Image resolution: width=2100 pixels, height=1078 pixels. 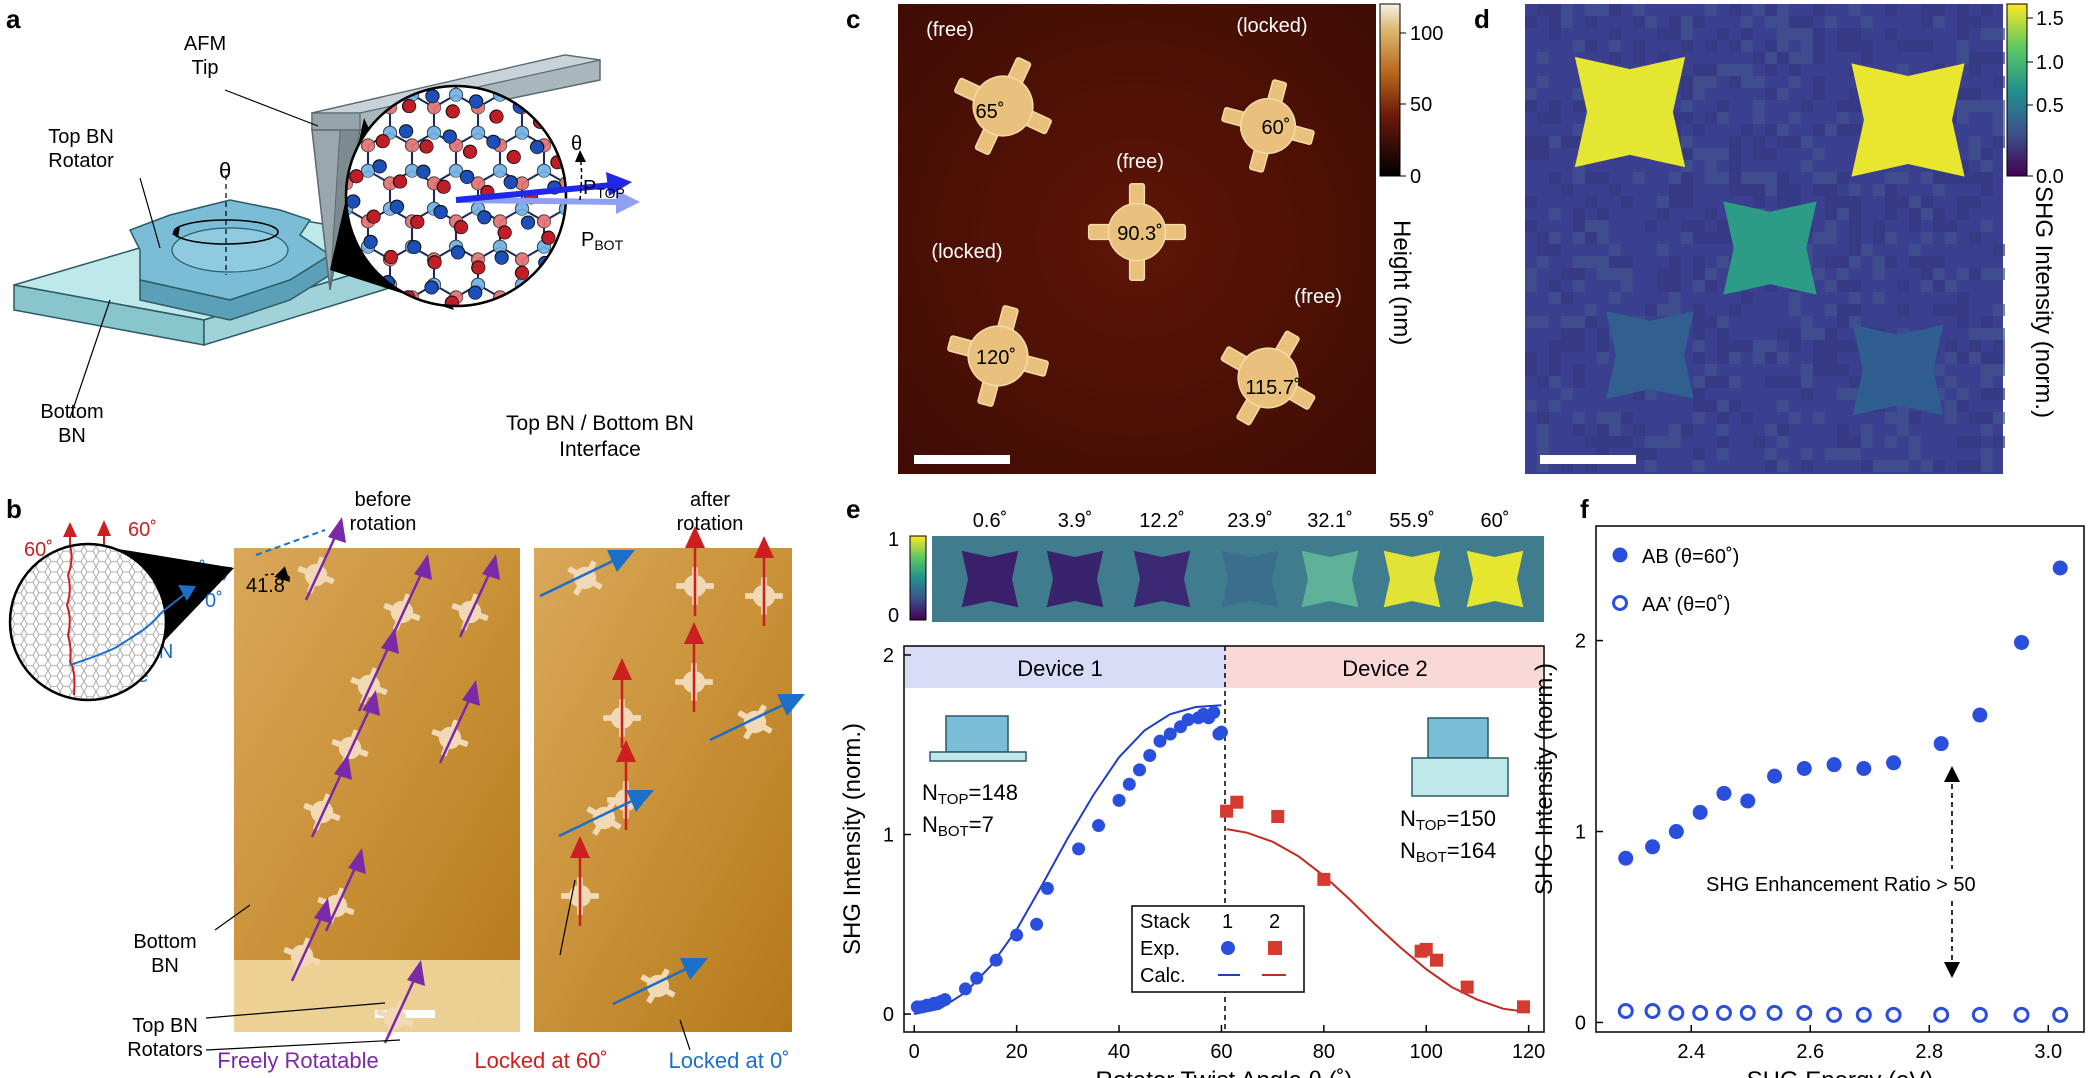 What do you see at coordinates (38, 550) in the screenshot?
I see `lattice-60-label: 60˚` at bounding box center [38, 550].